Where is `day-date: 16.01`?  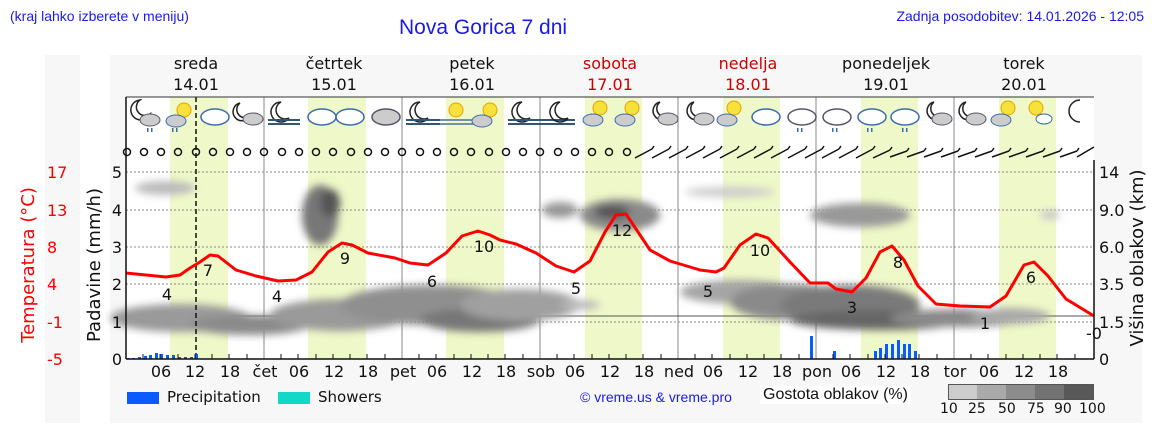
day-date: 16.01 is located at coordinates (472, 84).